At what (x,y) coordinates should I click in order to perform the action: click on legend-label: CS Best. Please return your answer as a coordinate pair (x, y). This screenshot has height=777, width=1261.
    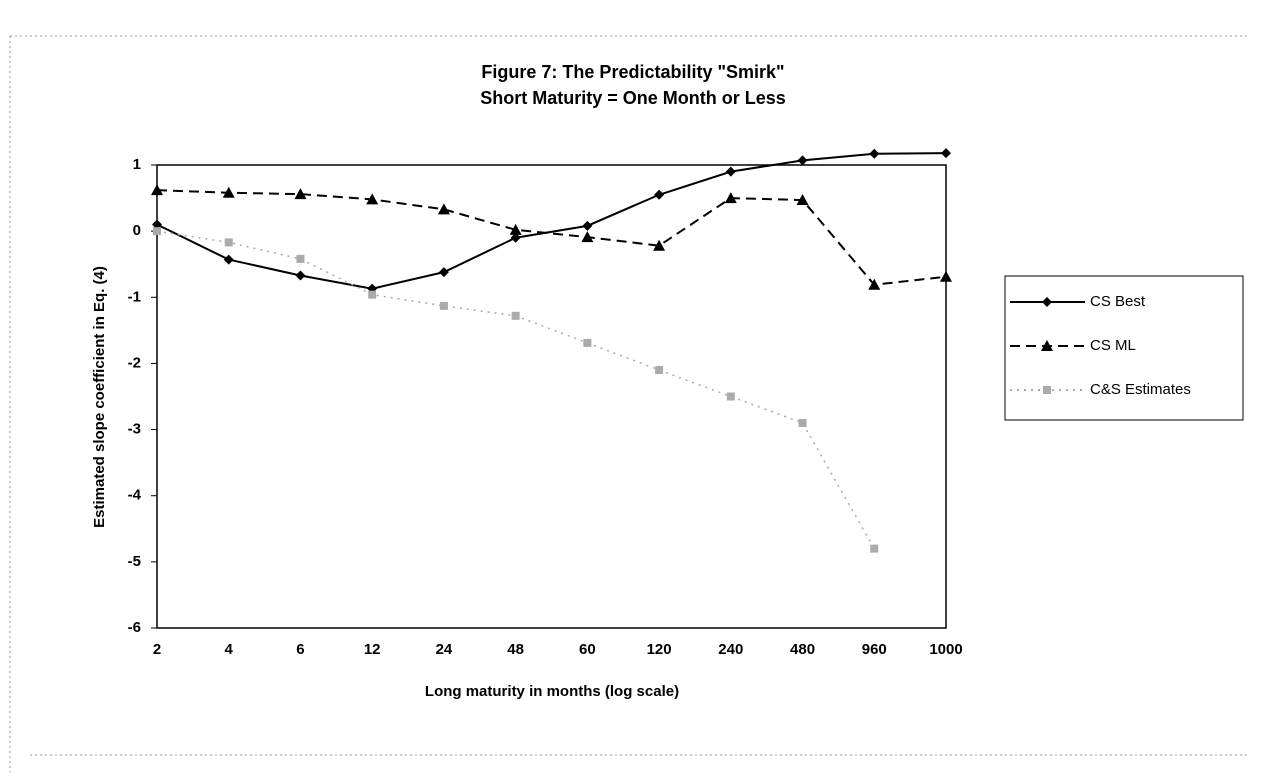
    Looking at the image, I should click on (1118, 301).